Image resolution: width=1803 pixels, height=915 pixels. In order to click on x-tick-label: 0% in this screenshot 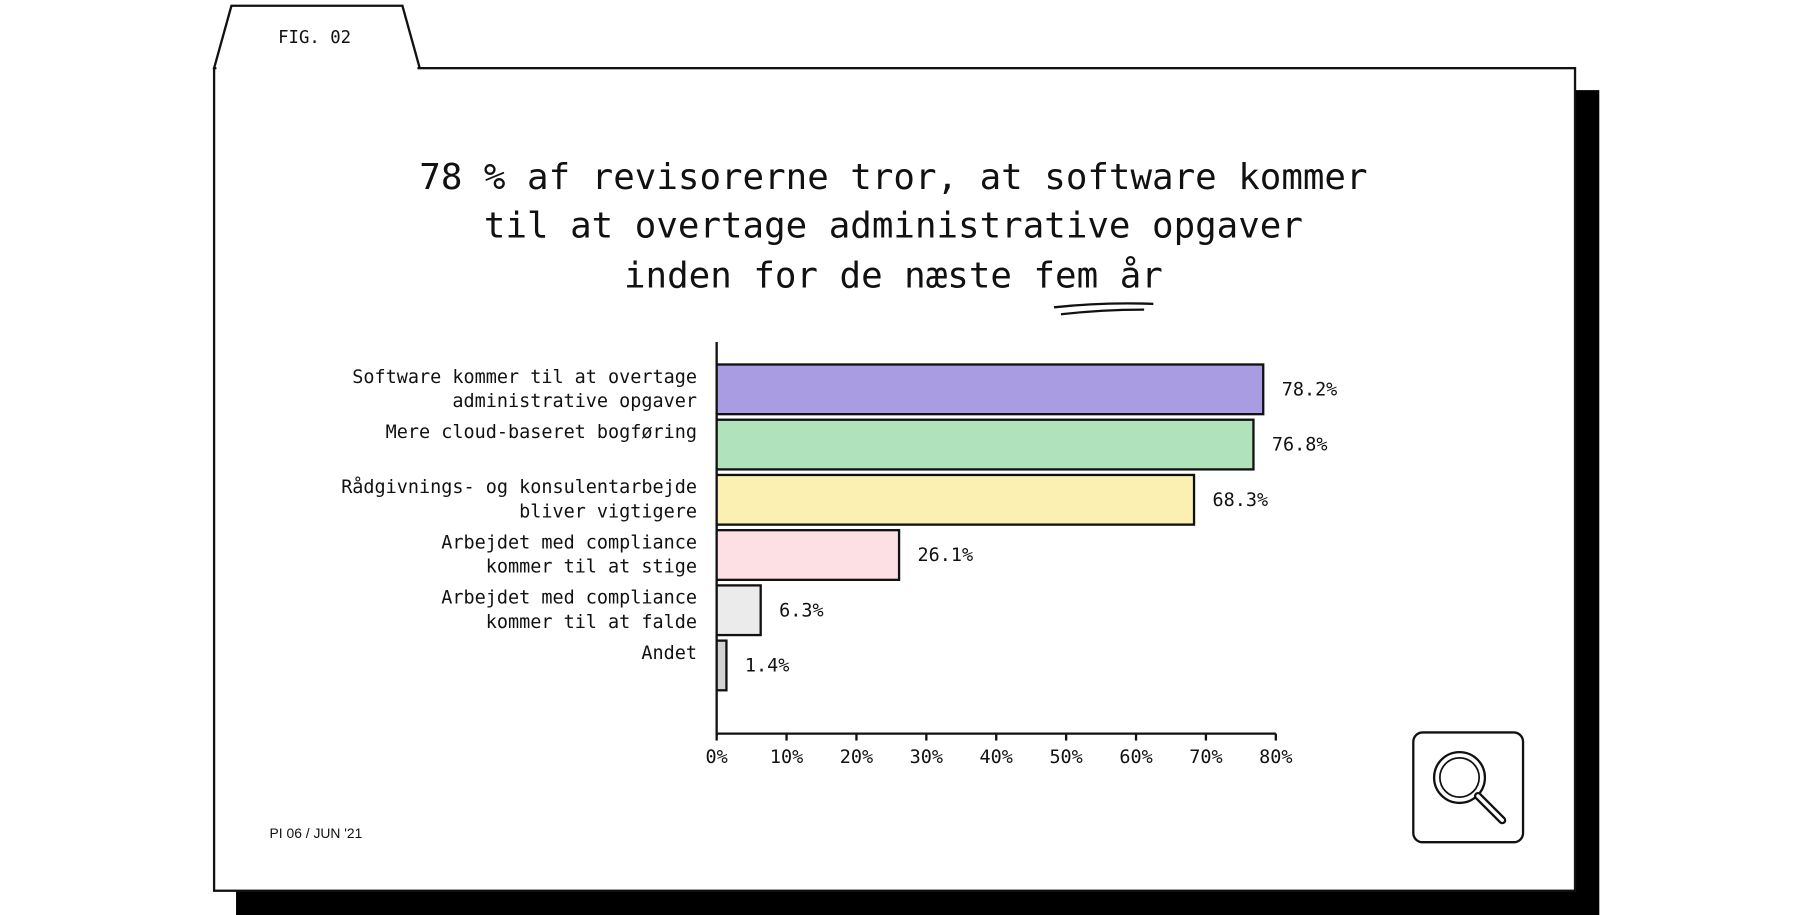, I will do `click(717, 757)`.